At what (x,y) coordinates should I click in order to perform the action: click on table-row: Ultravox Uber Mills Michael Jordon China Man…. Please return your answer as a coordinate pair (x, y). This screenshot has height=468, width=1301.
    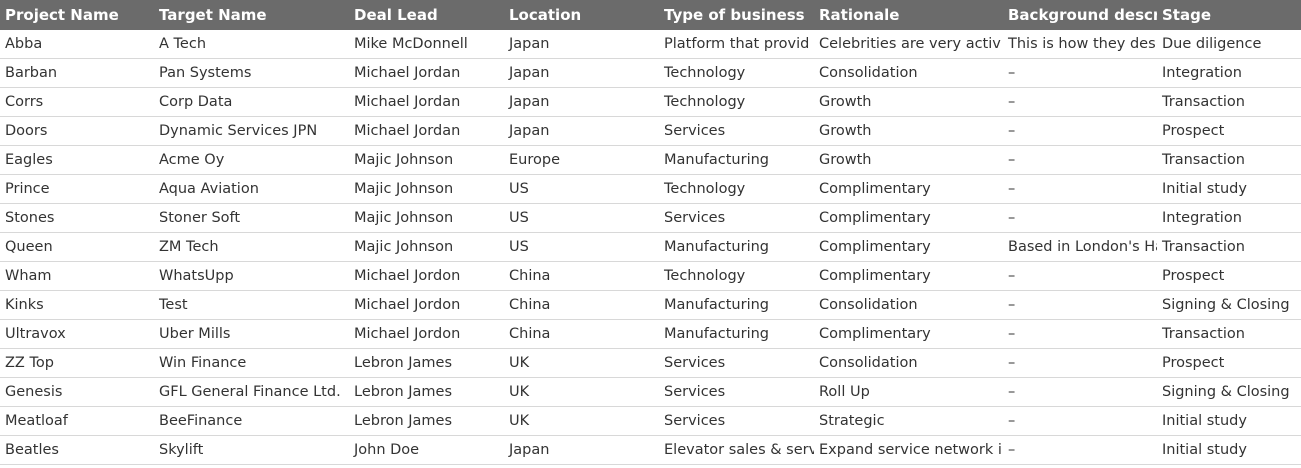
    Looking at the image, I should click on (650, 334).